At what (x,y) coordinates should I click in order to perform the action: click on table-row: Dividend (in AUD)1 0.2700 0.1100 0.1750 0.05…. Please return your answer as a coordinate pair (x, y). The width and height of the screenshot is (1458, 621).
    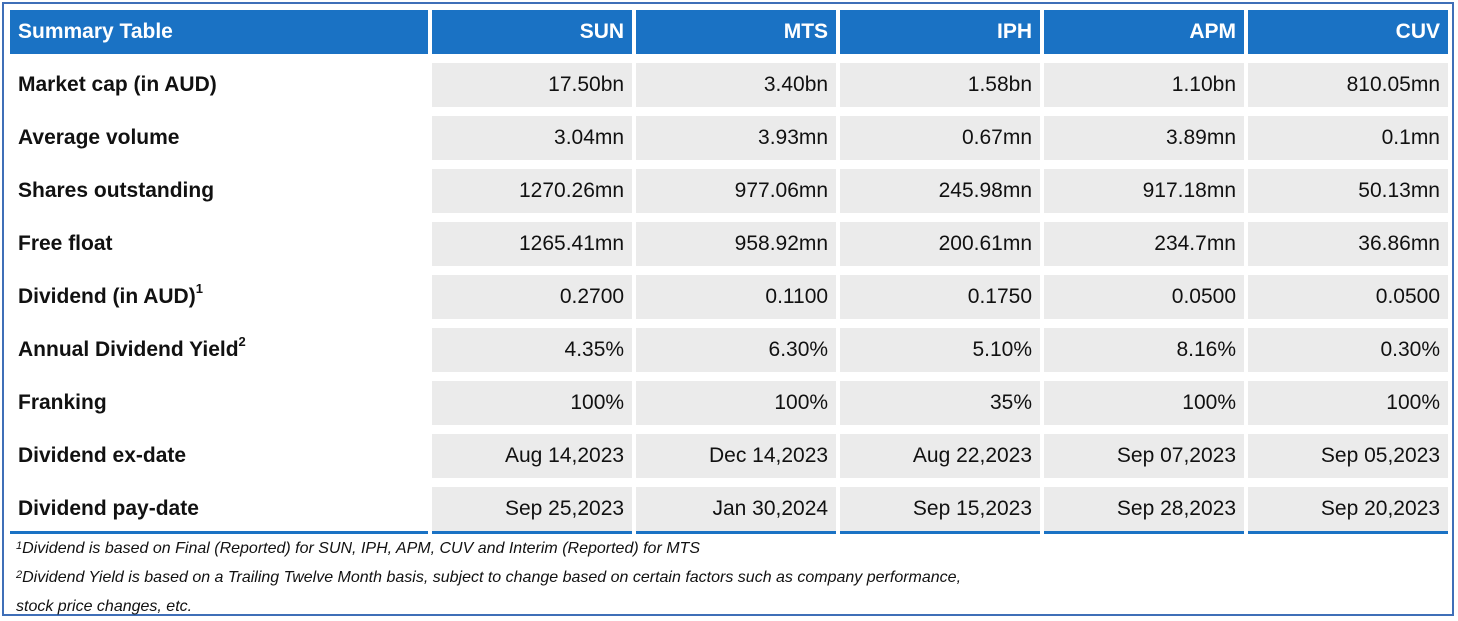
    Looking at the image, I should click on (729, 292).